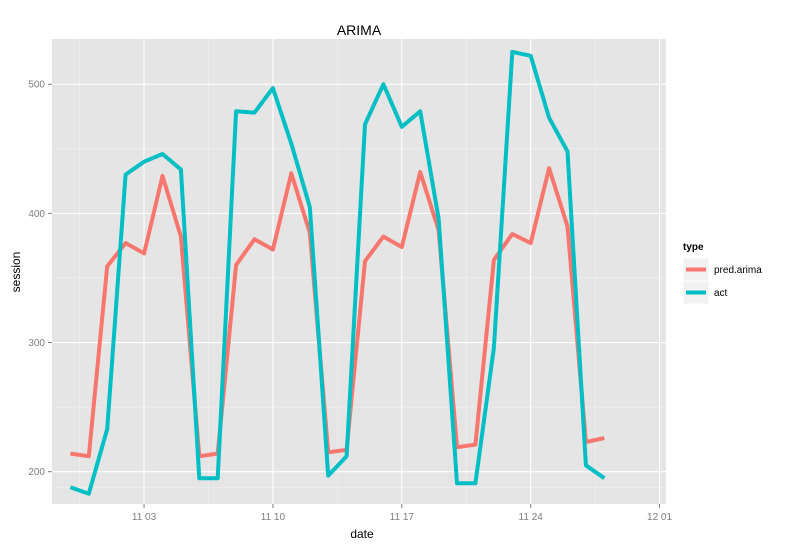 Image resolution: width=800 pixels, height=555 pixels. Describe the element at coordinates (16, 272) in the screenshot. I see `y-axis-label: session` at that location.